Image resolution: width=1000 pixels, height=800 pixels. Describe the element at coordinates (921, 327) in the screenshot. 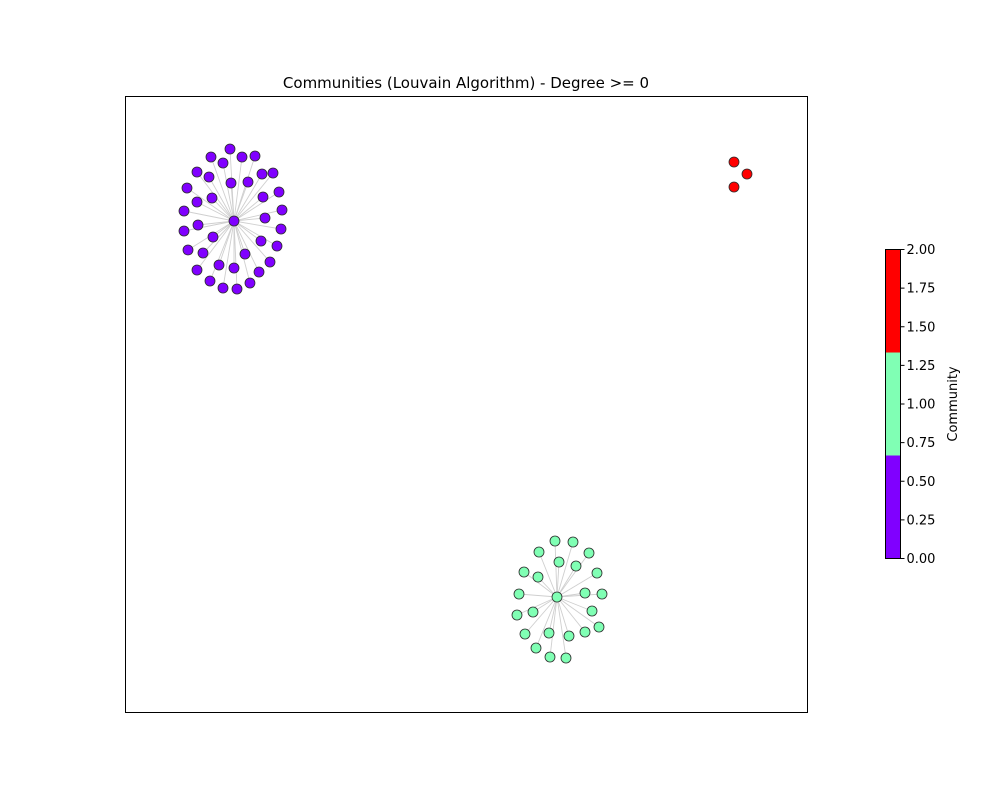

I see `colorbar-tick-label: 1.50` at that location.